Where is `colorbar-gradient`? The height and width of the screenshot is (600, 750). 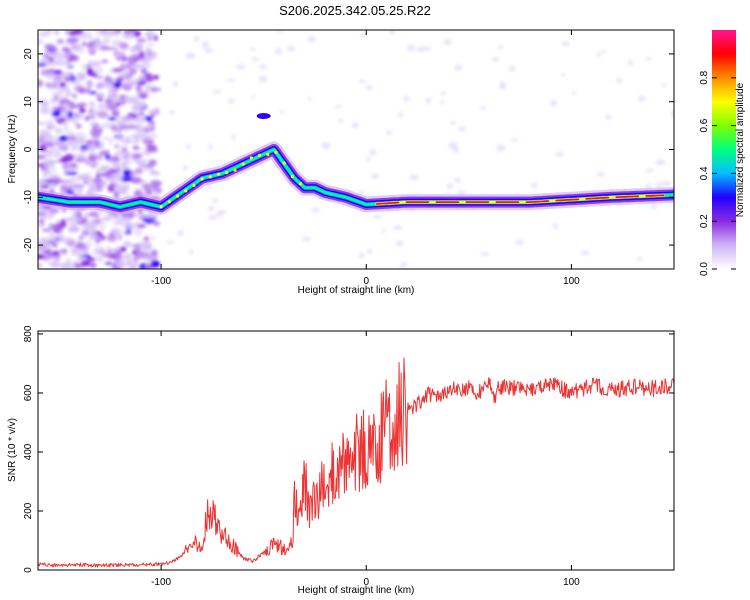
colorbar-gradient is located at coordinates (724, 149).